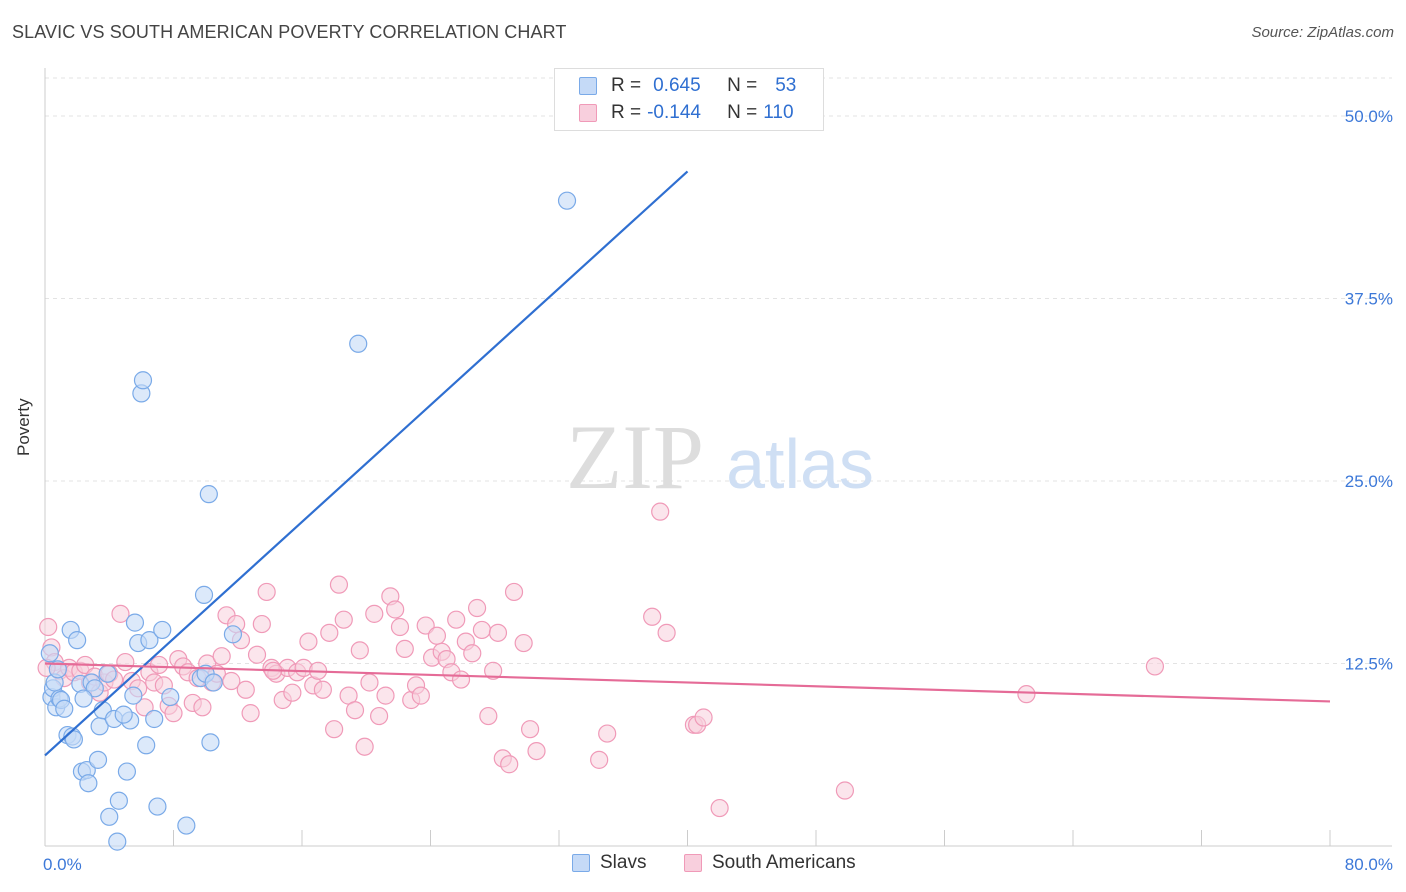  What do you see at coordinates (62, 864) in the screenshot?
I see `x-tick-label: 0.0%` at bounding box center [62, 864].